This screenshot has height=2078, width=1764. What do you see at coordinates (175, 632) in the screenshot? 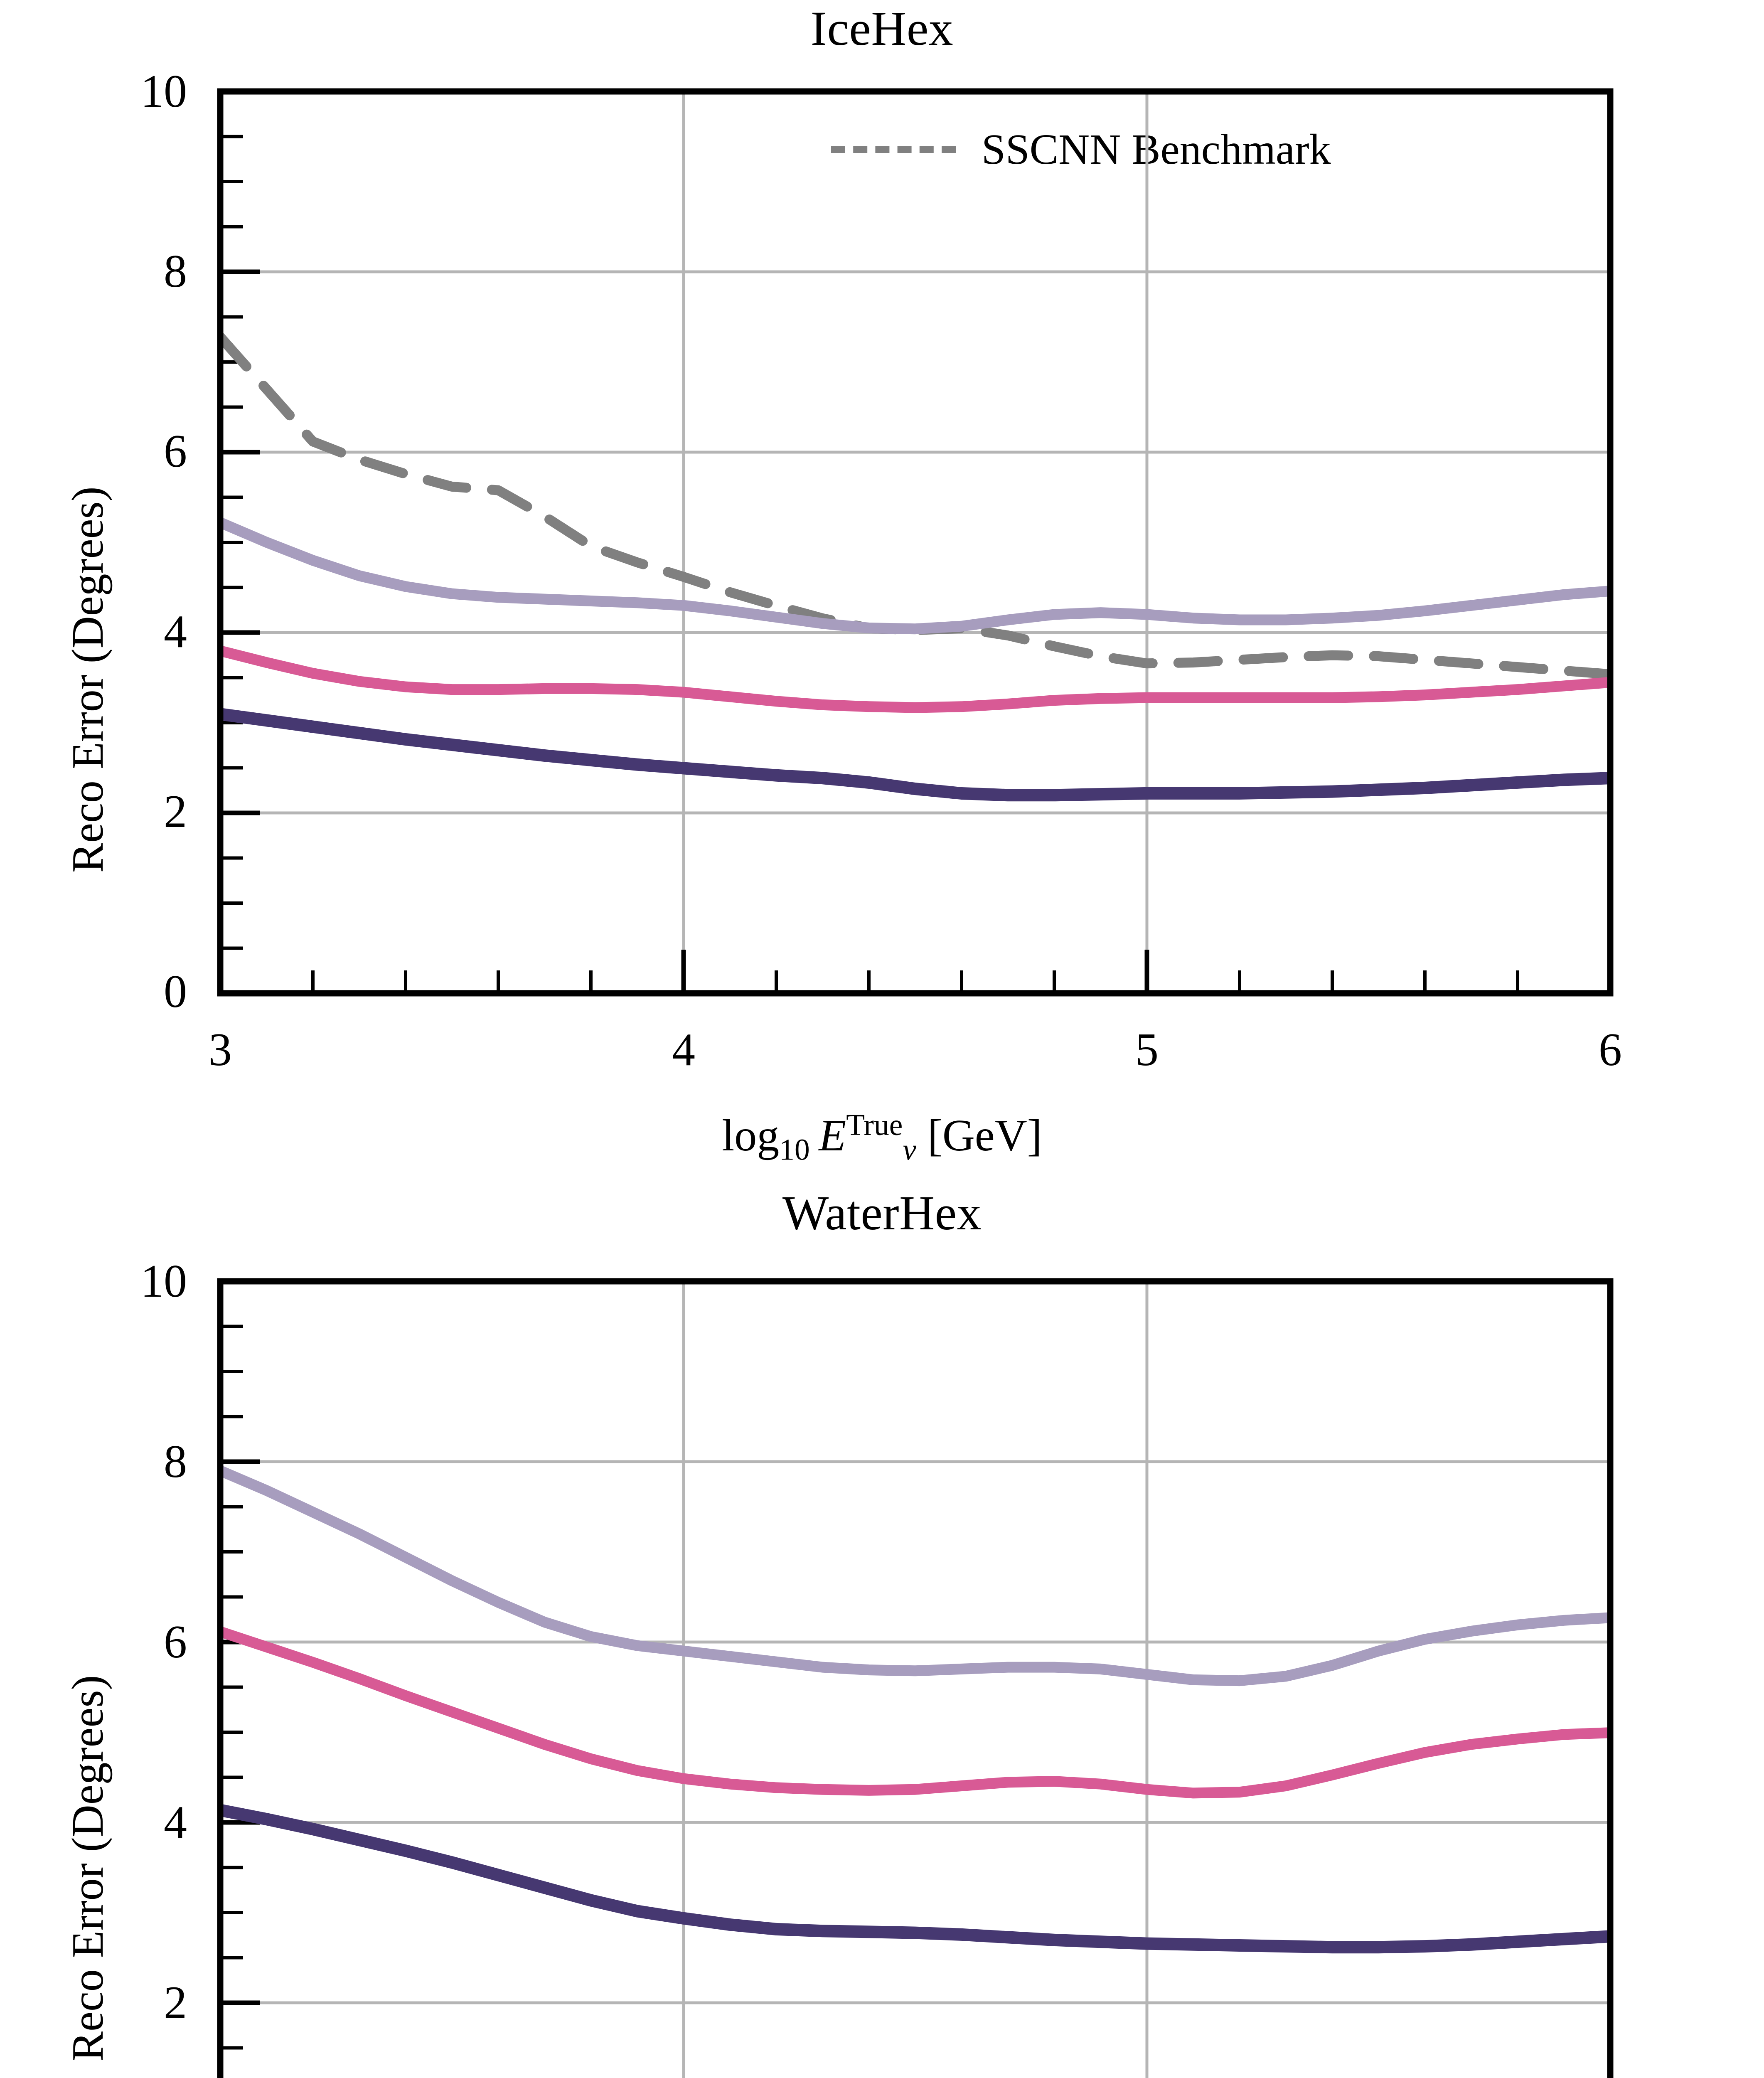
I see `y-tick-top-4: 4` at bounding box center [175, 632].